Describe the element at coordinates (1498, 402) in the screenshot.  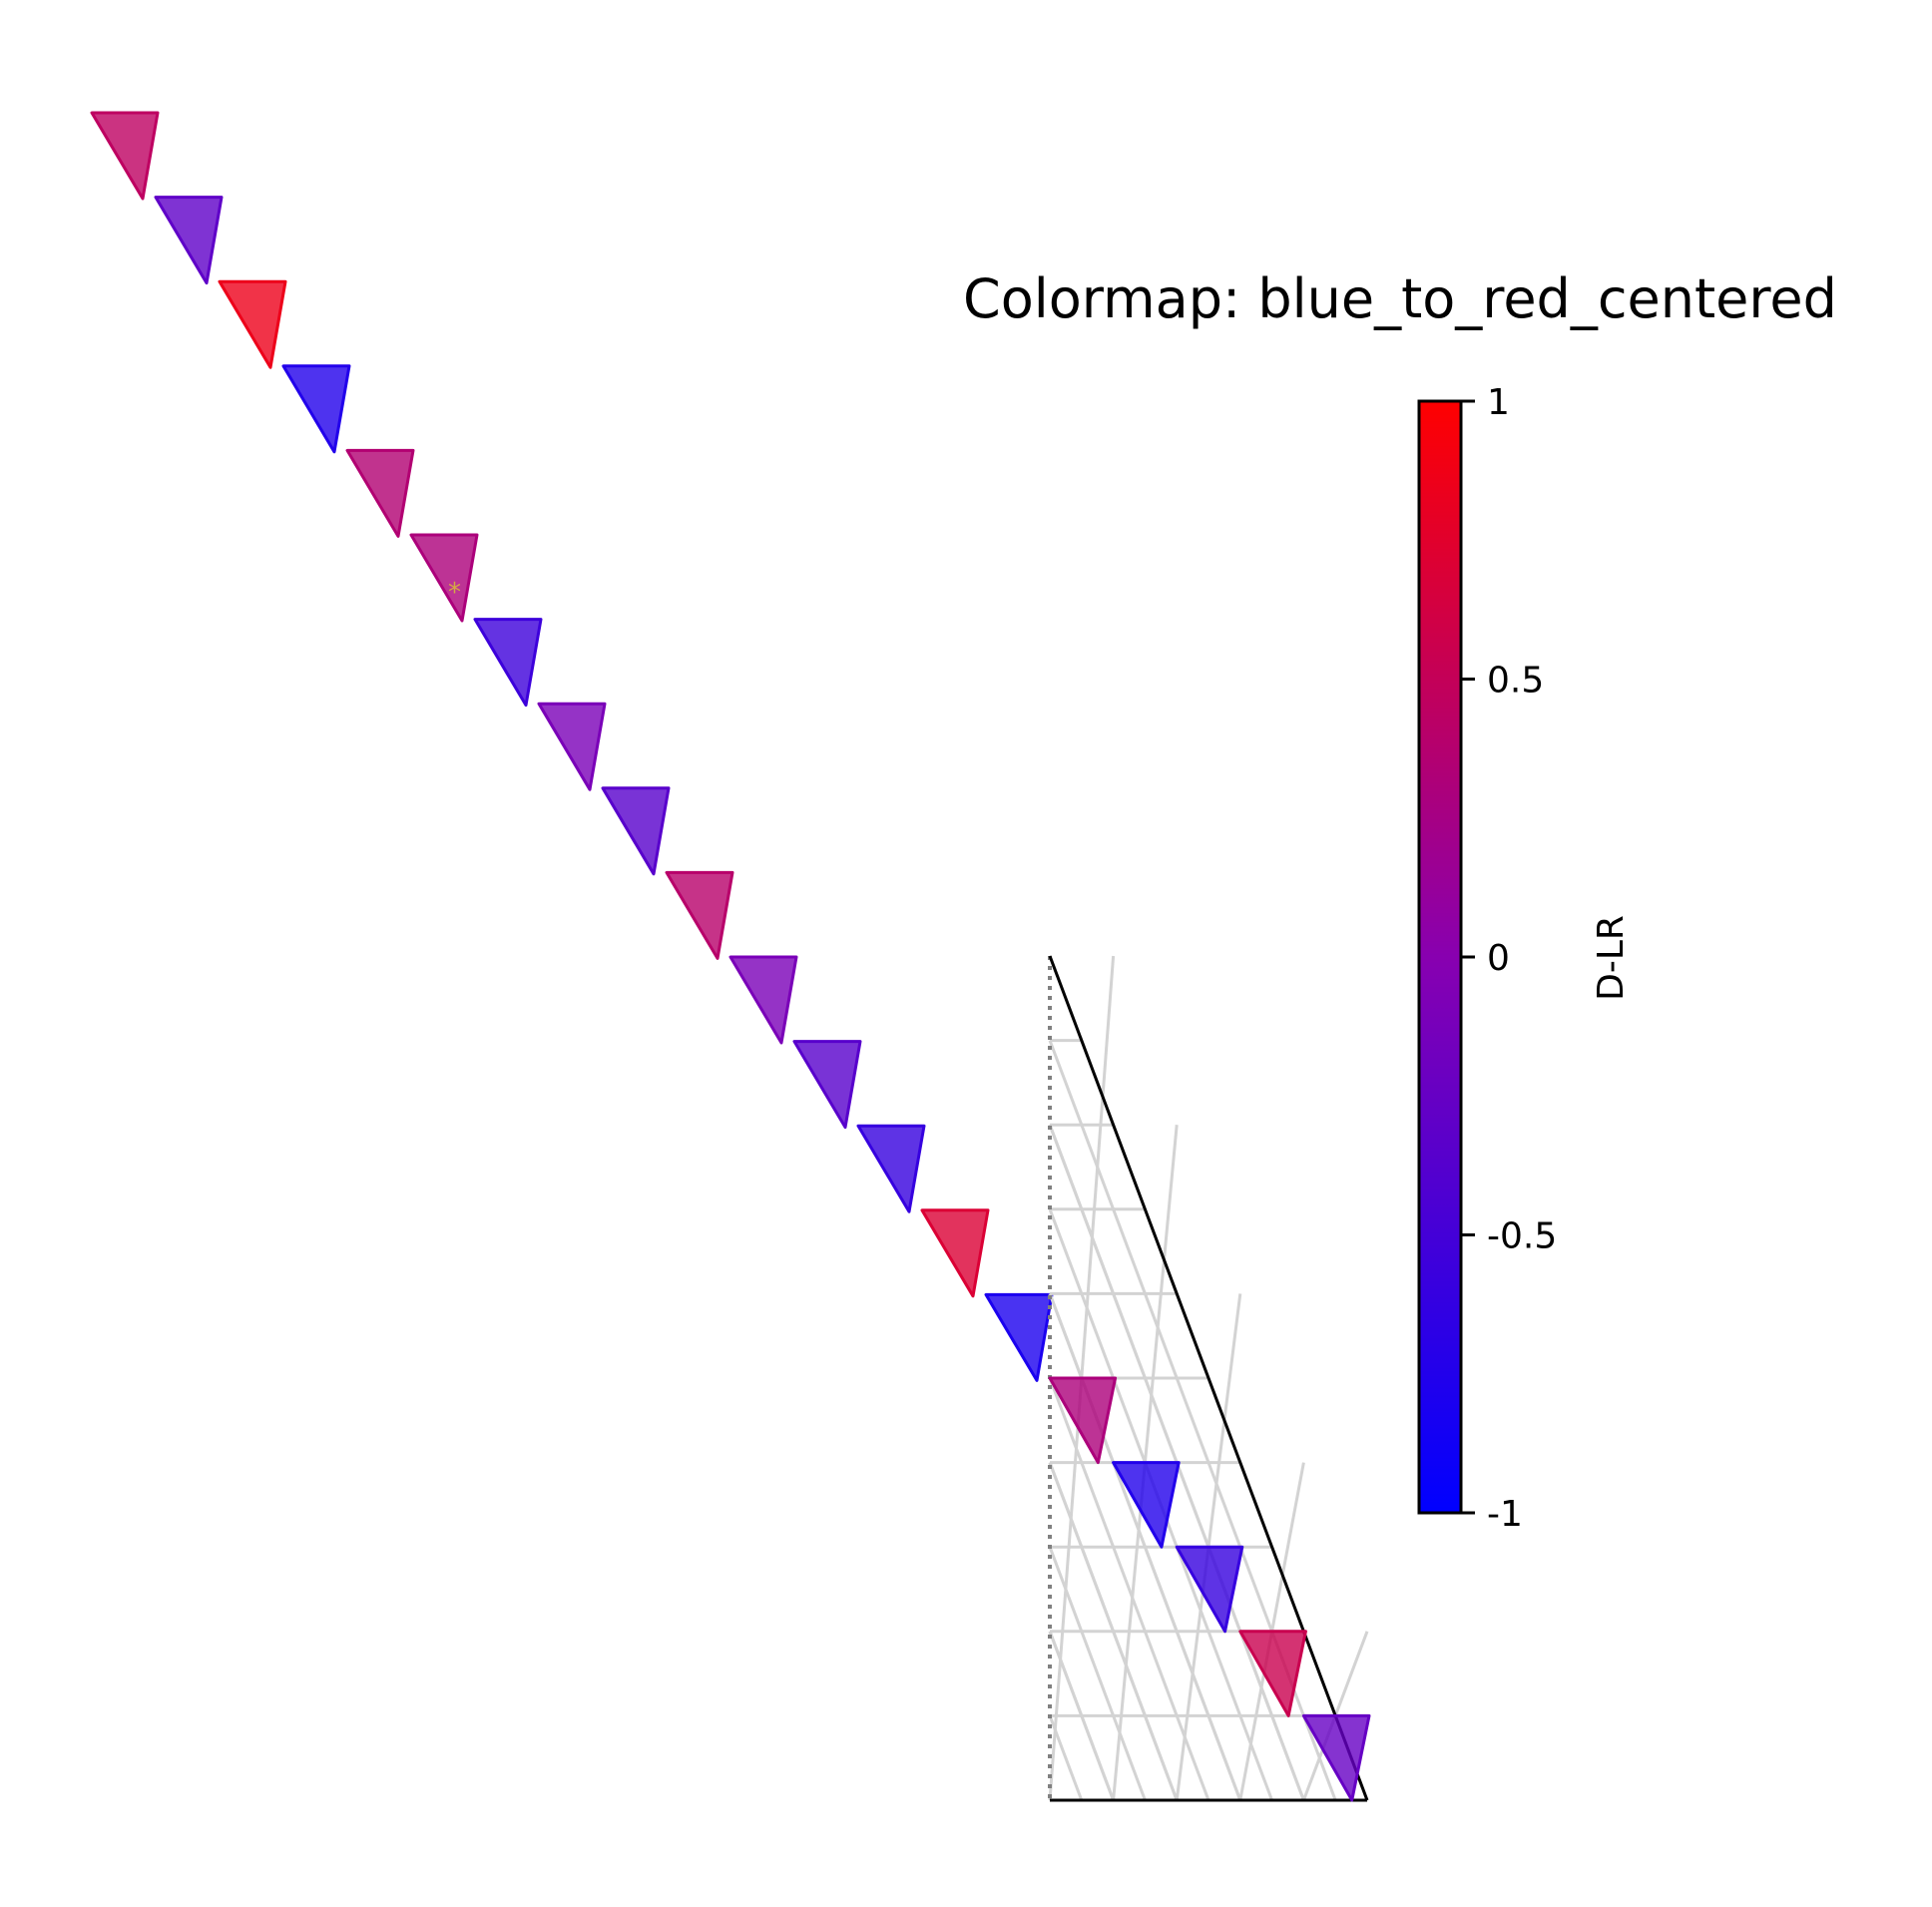
I see `colorbar-tick-label: 1` at that location.